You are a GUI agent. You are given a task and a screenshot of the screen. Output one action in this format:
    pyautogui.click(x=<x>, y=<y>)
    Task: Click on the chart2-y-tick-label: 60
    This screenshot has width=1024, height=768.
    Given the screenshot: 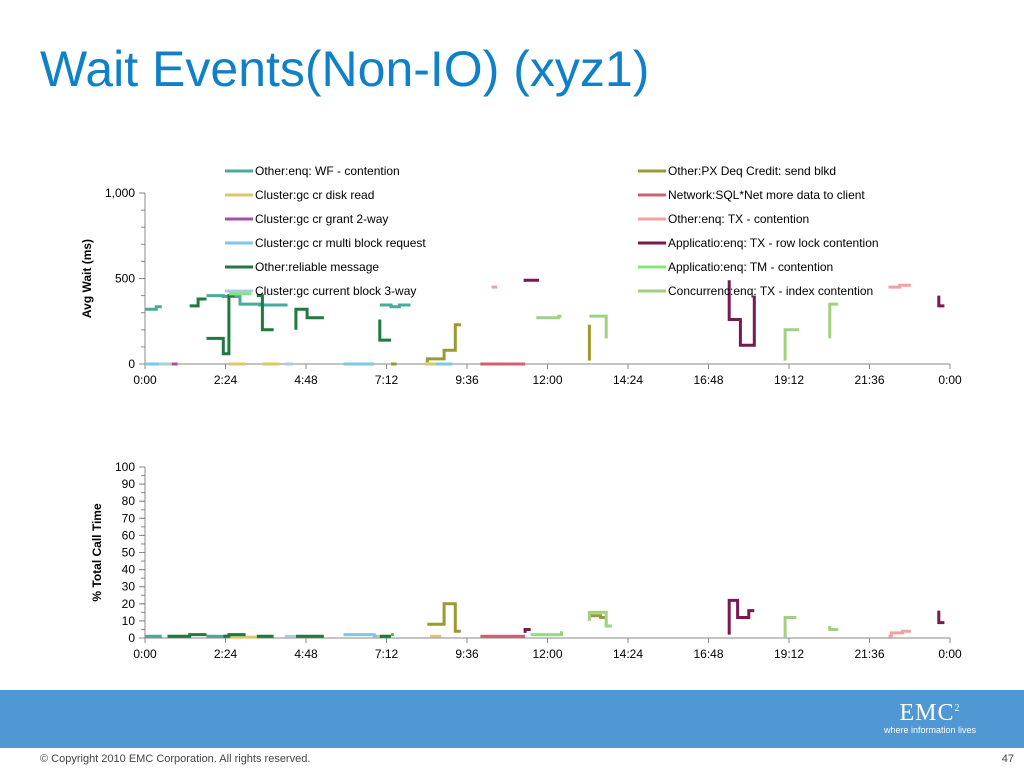 What is the action you would take?
    pyautogui.click(x=129, y=535)
    